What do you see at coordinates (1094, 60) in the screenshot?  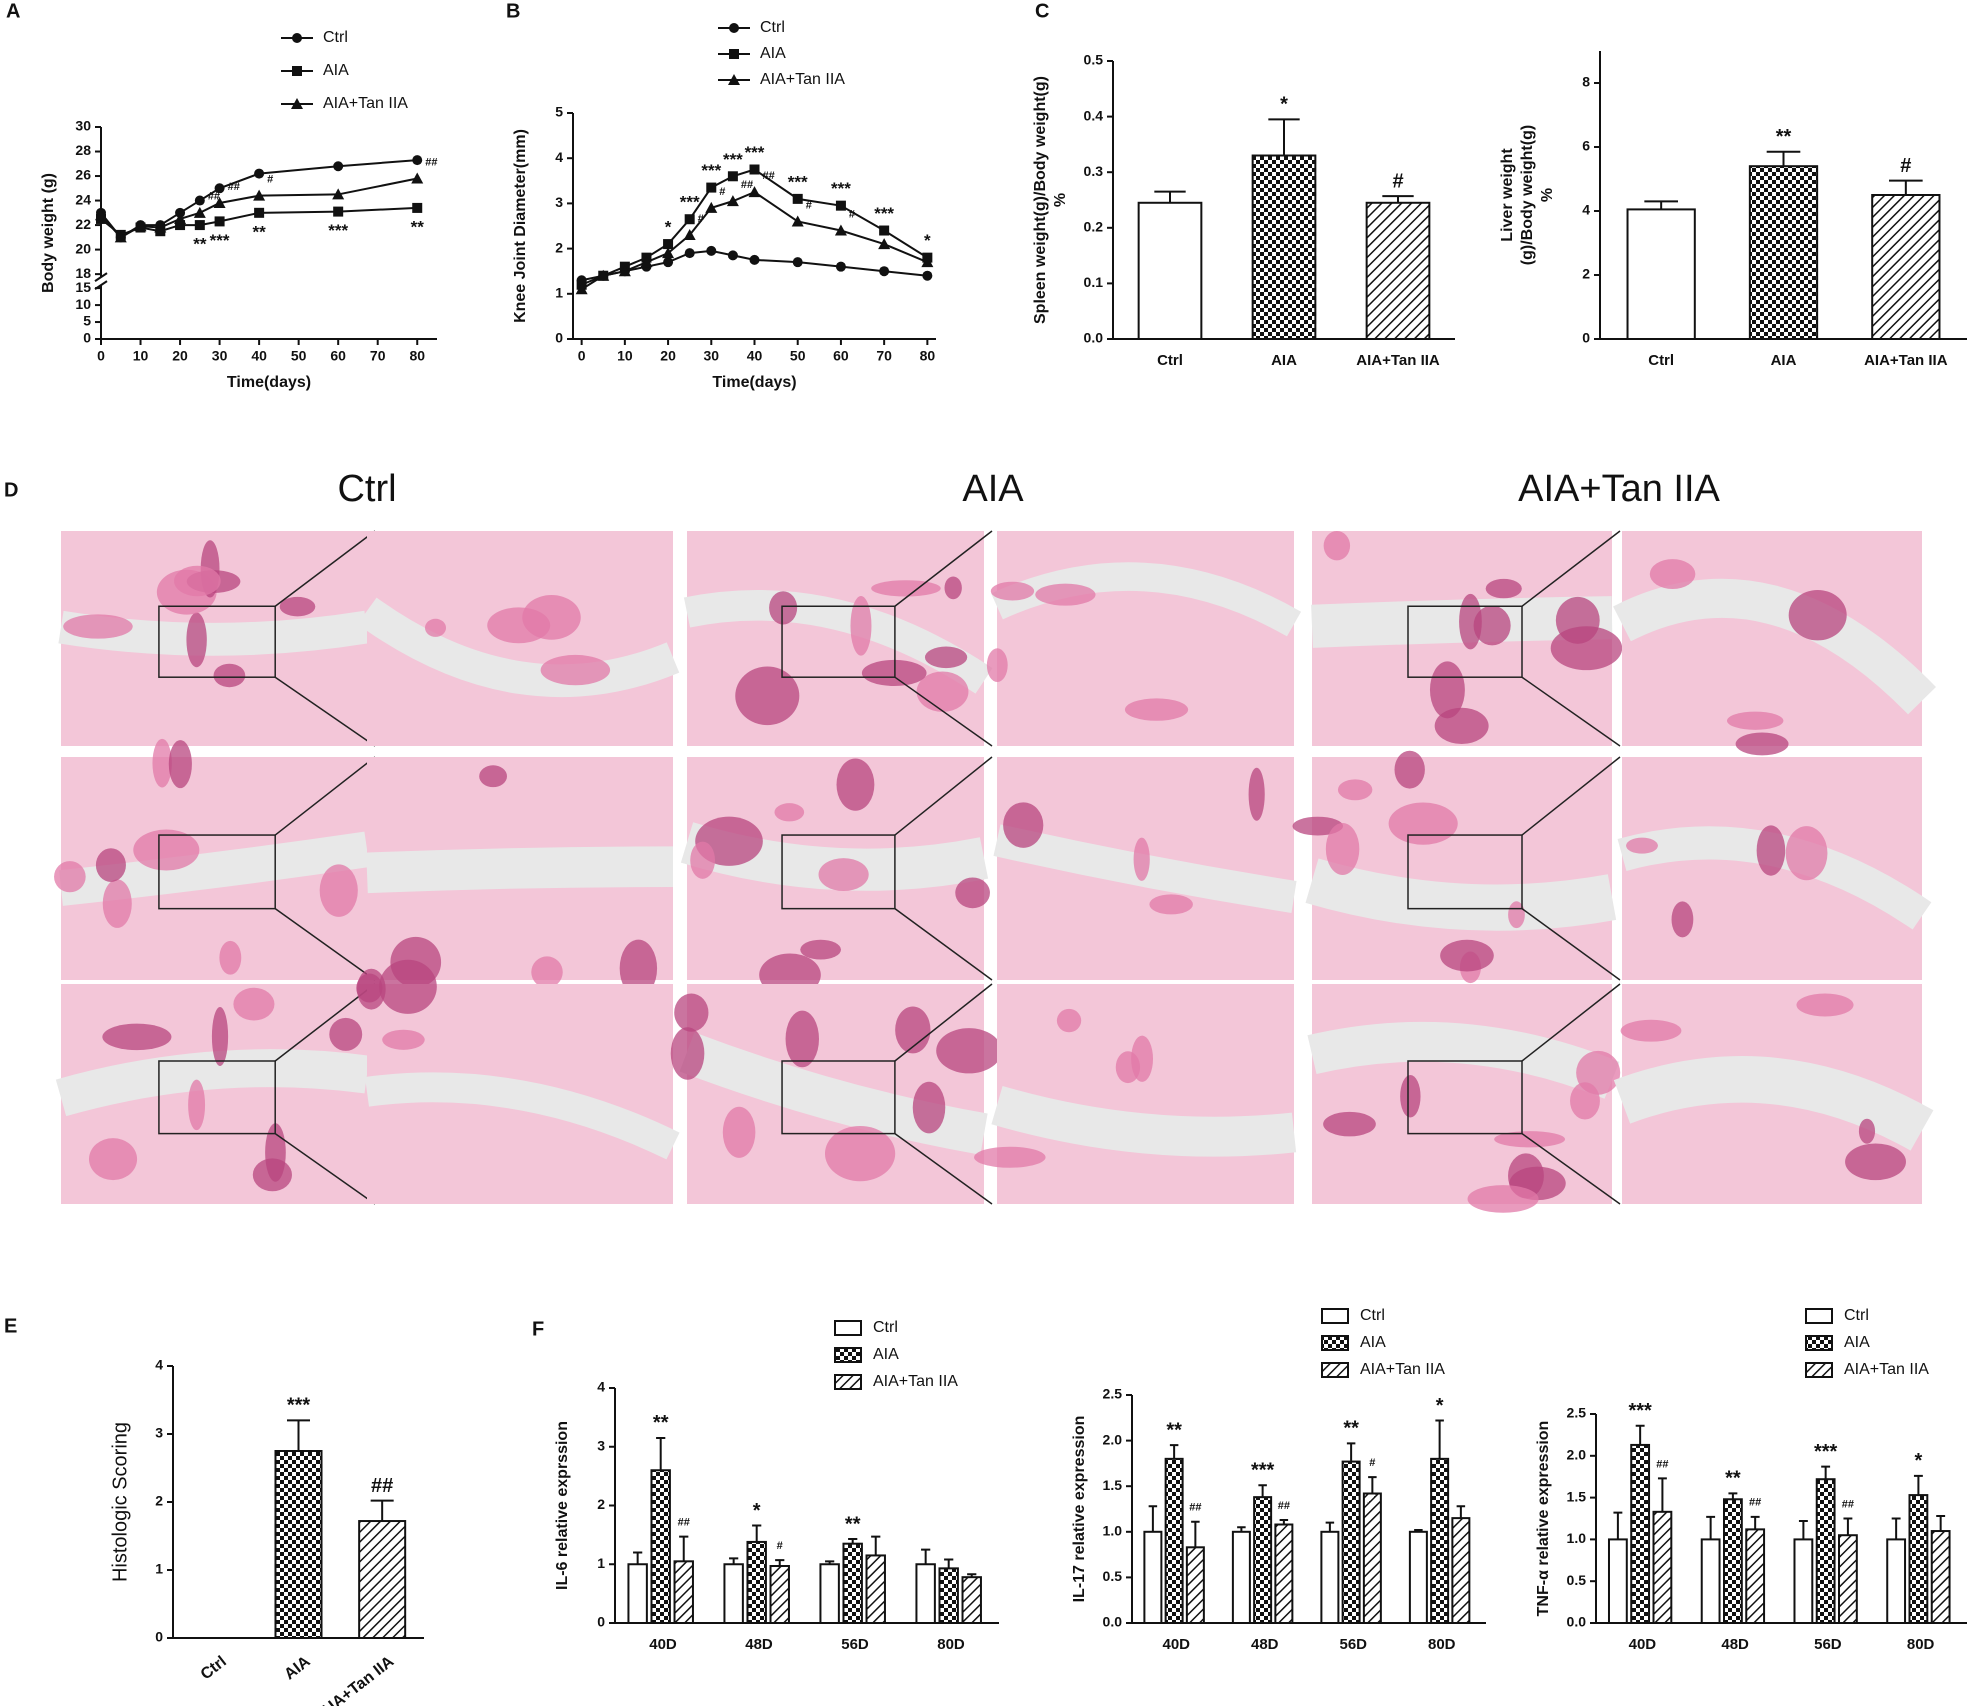 I see `y-tick-label: 0.5` at bounding box center [1094, 60].